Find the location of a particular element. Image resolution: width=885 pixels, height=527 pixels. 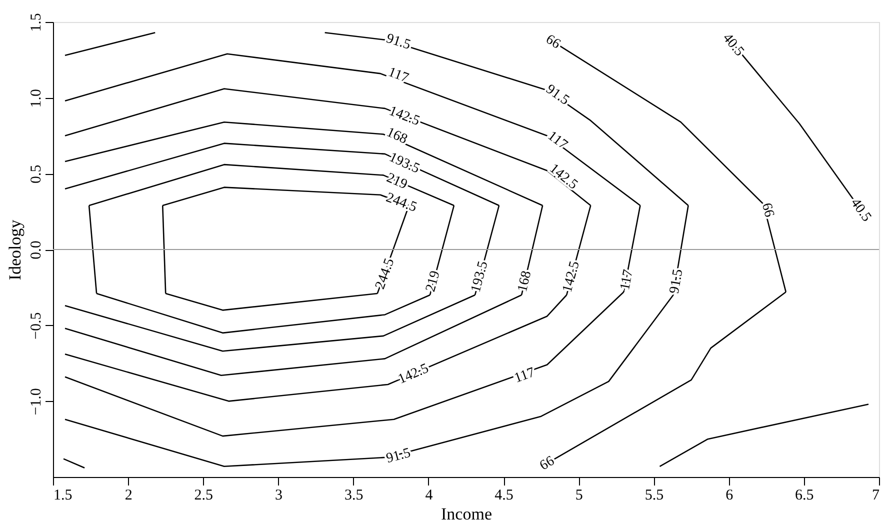

y-tick-label: 1.5 is located at coordinates (36, 22).